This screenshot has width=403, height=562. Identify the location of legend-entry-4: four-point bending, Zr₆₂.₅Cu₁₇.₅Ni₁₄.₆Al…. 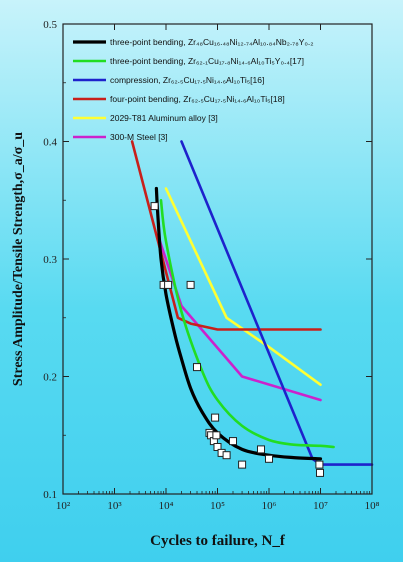
(197, 99).